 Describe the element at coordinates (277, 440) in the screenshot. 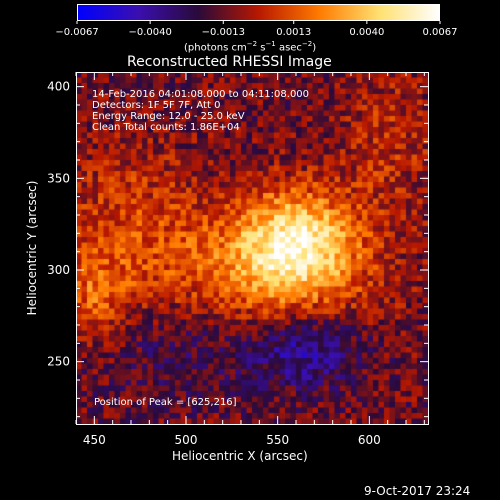

I see `x-tick-label: 550` at that location.